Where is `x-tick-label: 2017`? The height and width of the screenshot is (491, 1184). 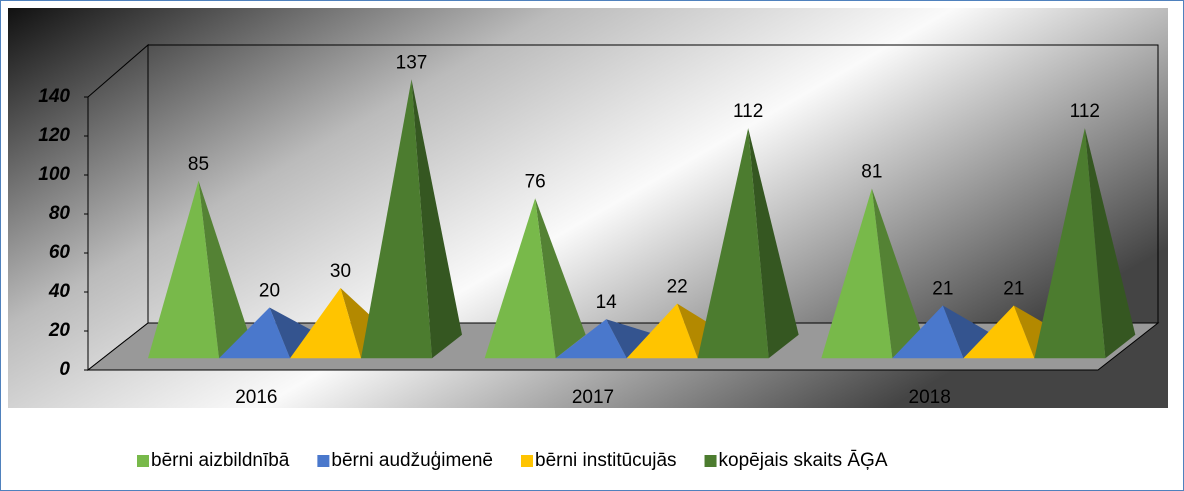 x-tick-label: 2017 is located at coordinates (593, 397).